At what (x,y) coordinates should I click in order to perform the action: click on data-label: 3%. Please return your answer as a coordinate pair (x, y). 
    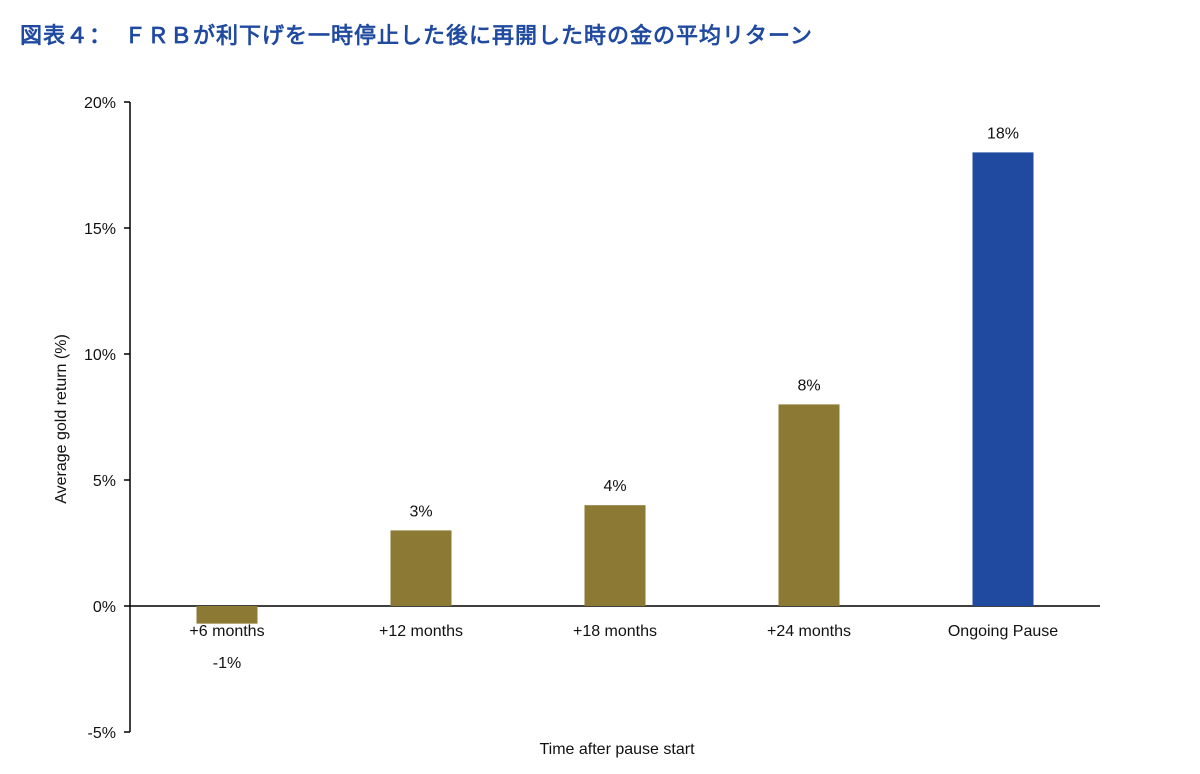
    Looking at the image, I should click on (420, 511).